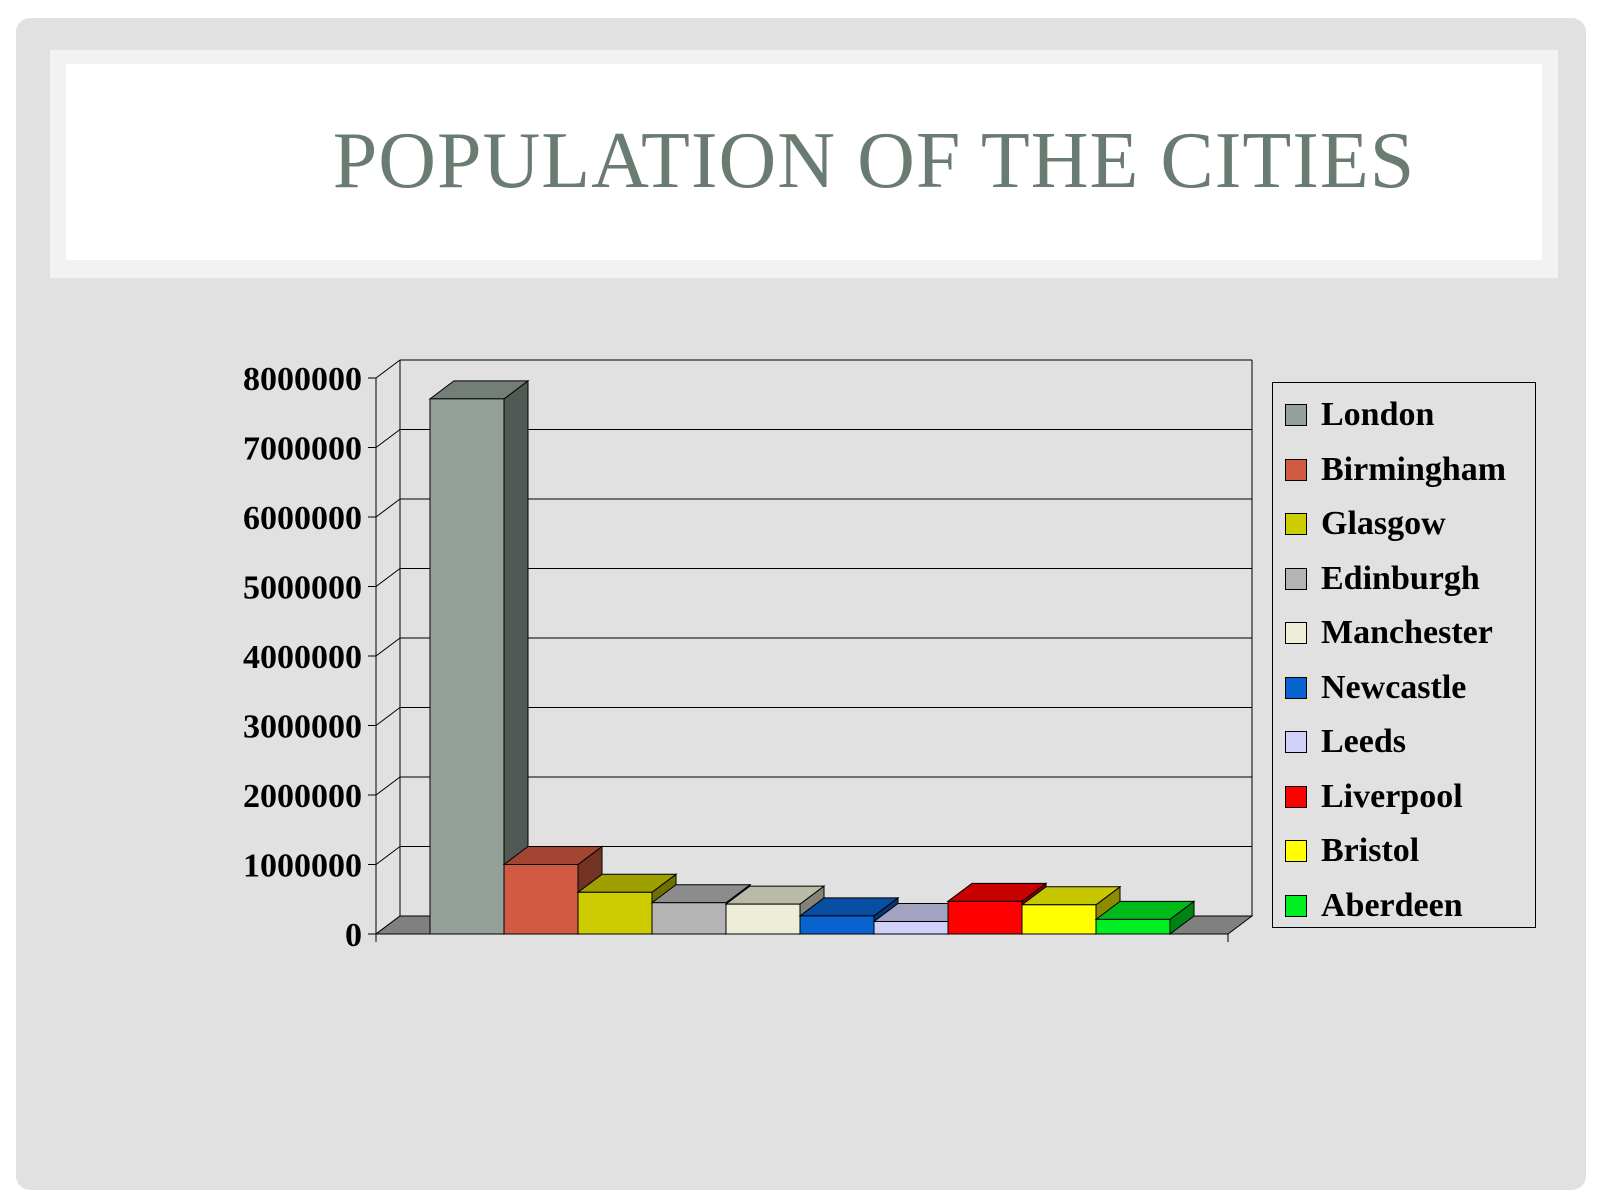 The image size is (1600, 1200). What do you see at coordinates (1392, 796) in the screenshot?
I see `legend-label: Liverpool` at bounding box center [1392, 796].